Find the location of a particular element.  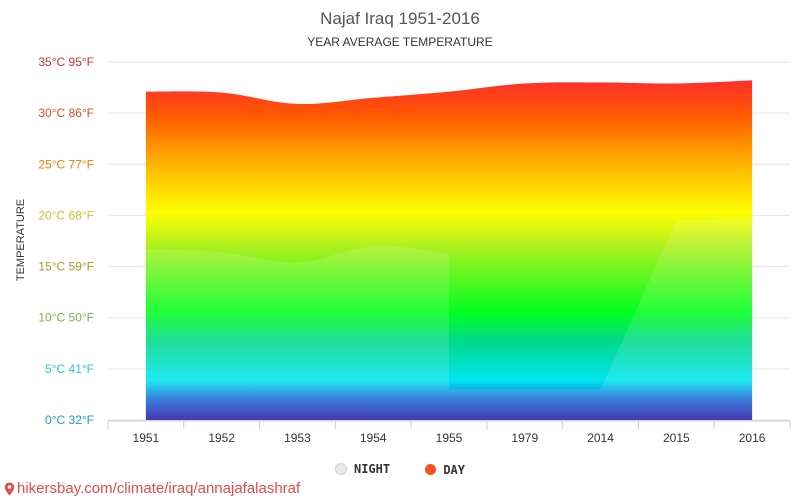

legend-item-day: DAY is located at coordinates (445, 470).